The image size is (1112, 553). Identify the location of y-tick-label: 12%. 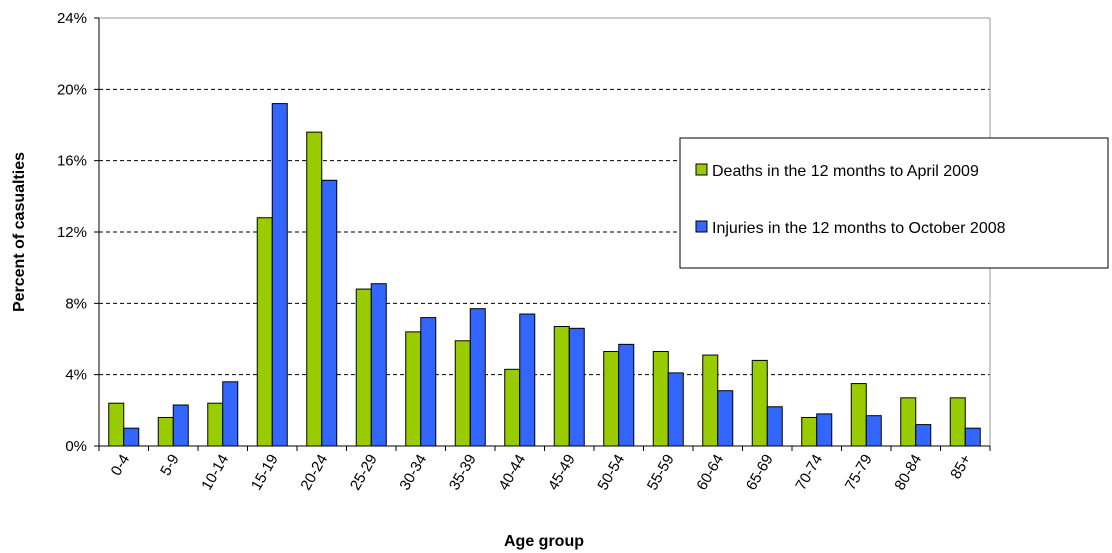
(72, 232).